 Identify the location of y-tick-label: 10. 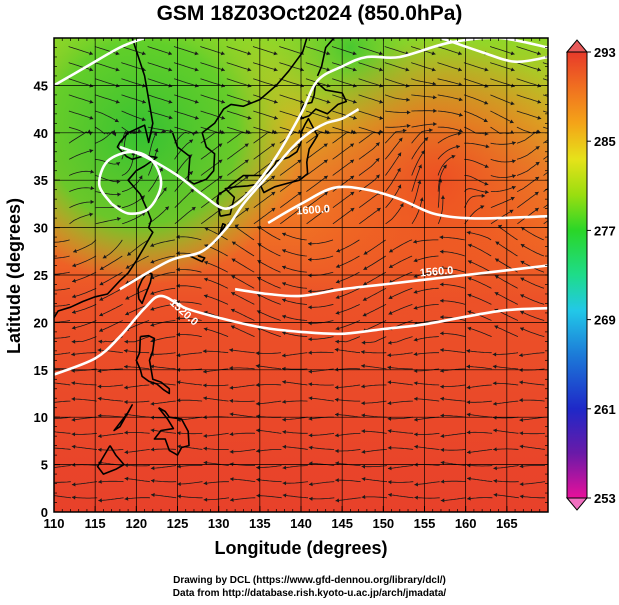
(41, 417).